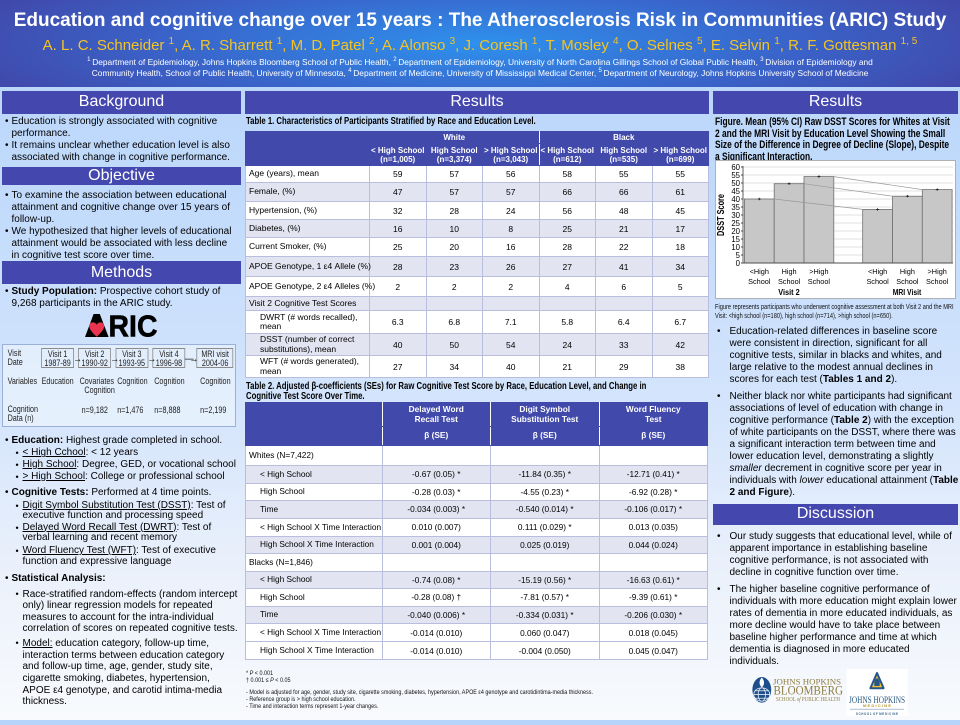 The height and width of the screenshot is (725, 960). What do you see at coordinates (735, 215) in the screenshot?
I see `svg-text: 30` at bounding box center [735, 215].